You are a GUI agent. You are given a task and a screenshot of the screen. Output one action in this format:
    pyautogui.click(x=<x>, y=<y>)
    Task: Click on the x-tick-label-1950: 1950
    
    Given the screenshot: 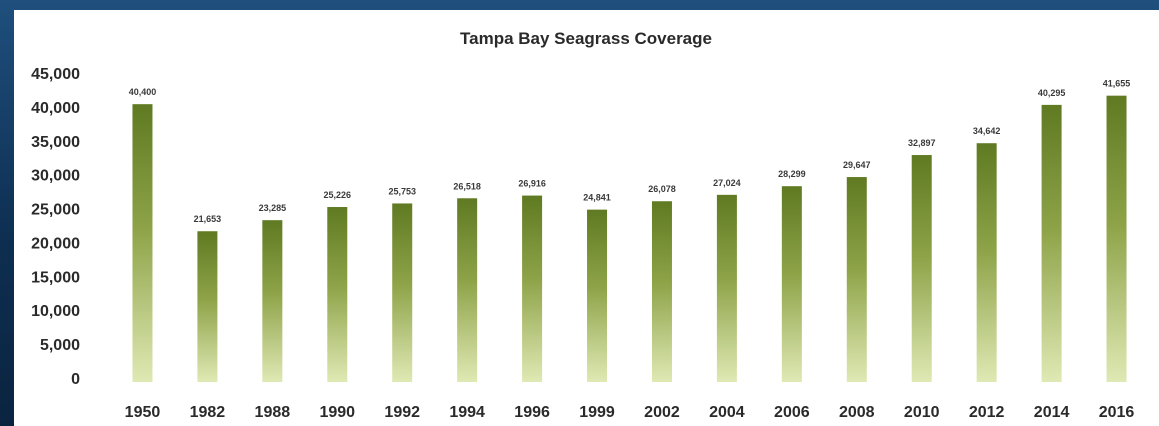 What is the action you would take?
    pyautogui.click(x=143, y=412)
    